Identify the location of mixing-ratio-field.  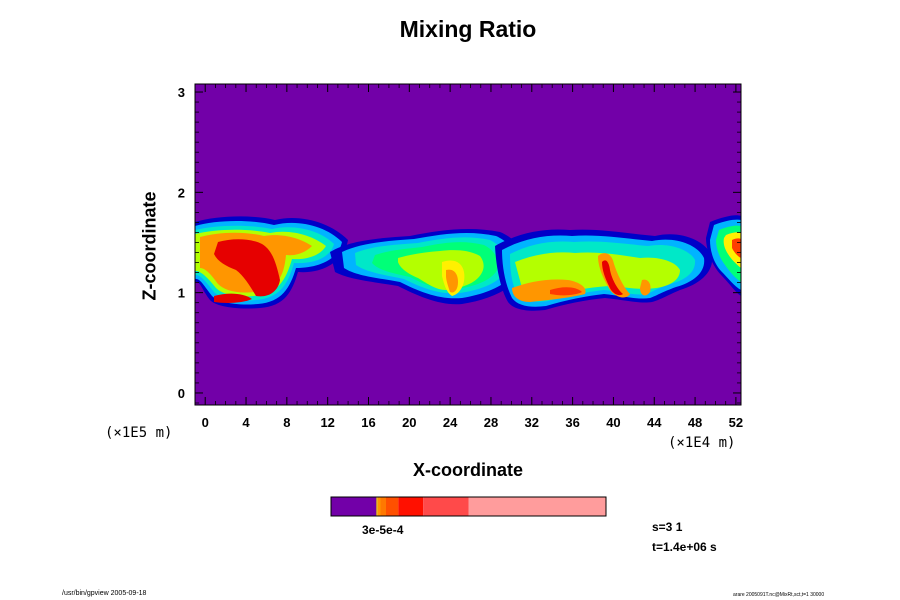
(468, 263).